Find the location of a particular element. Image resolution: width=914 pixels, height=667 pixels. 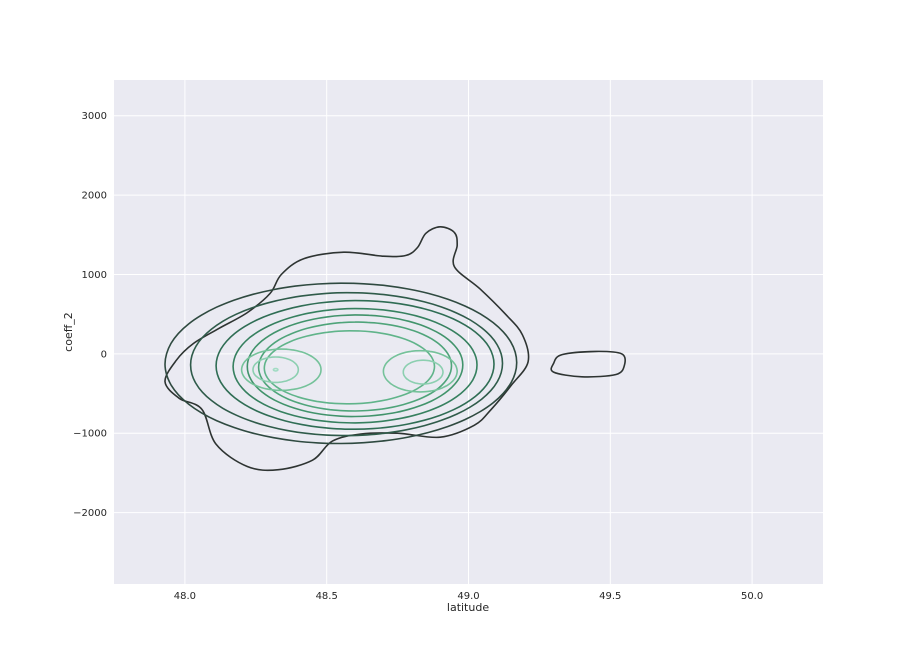

y-tick-labels: −2000 −1000 0 1000 2000 3000 is located at coordinates (90, 315).